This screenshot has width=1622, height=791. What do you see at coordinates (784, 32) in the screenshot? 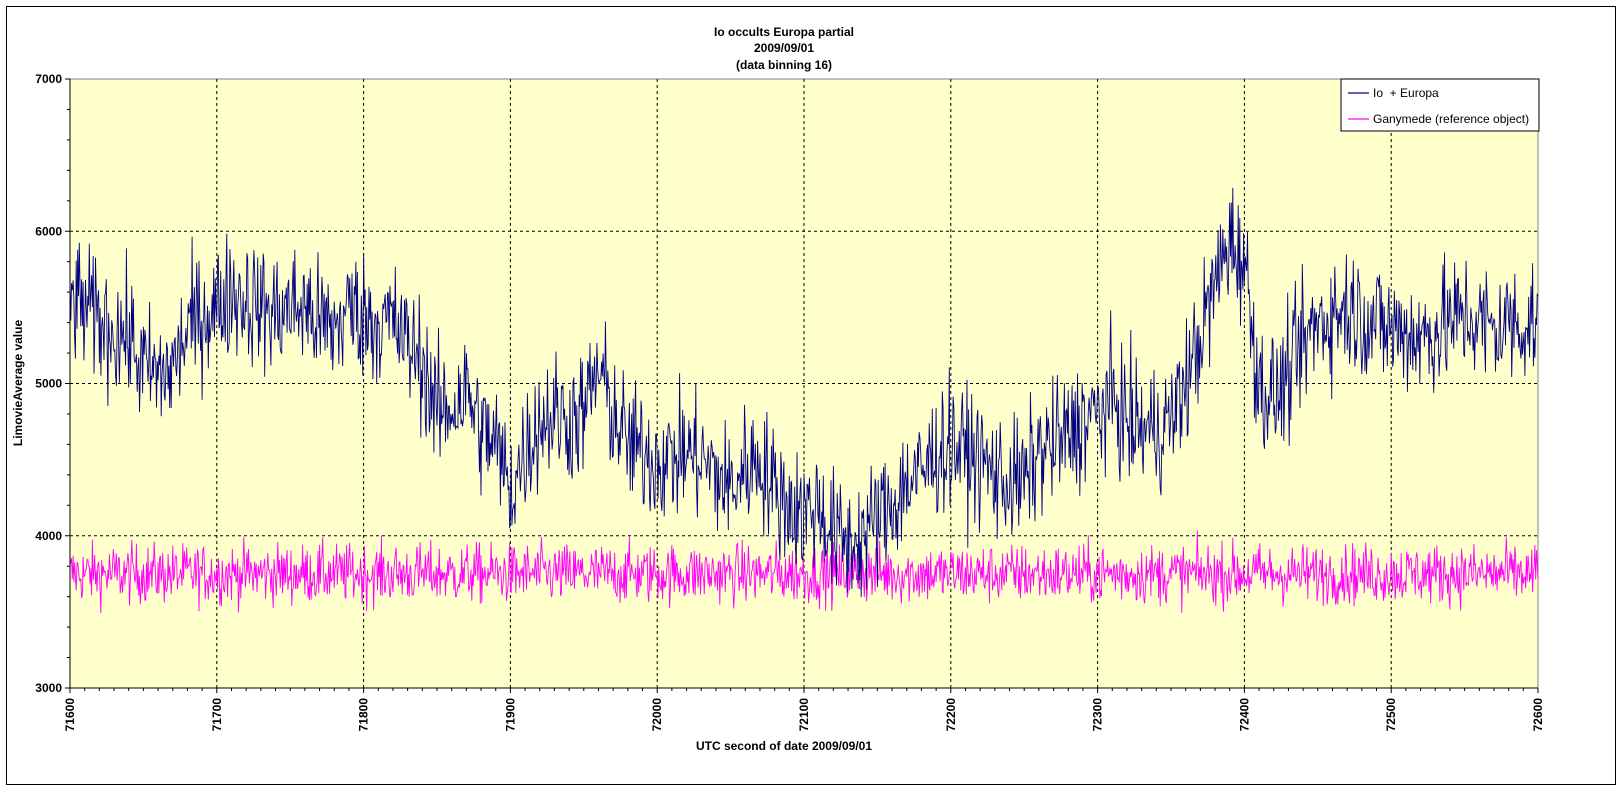
I see `chart-title-line-1: Io occults Europa partial` at bounding box center [784, 32].